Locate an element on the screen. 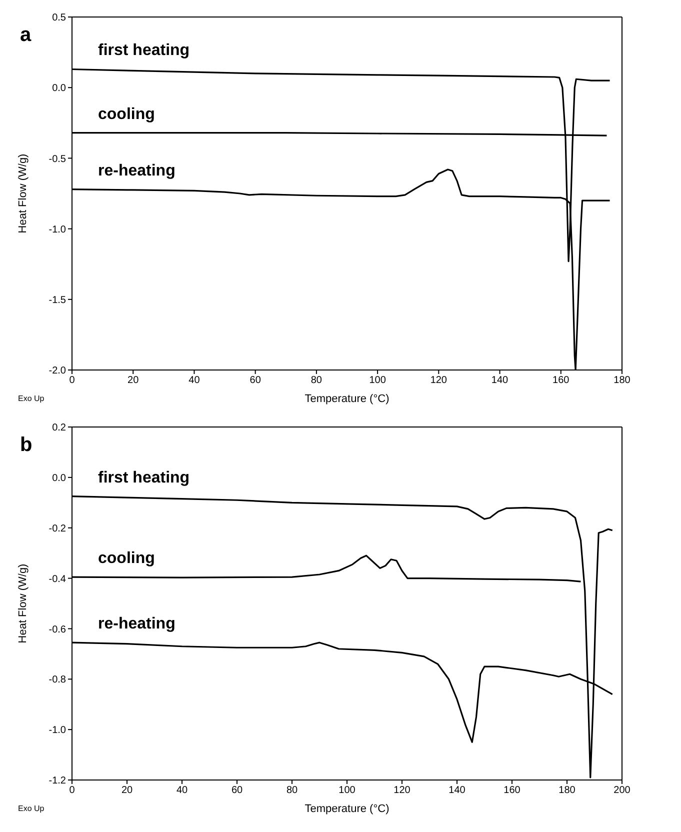  y-tick-label: -2.0 is located at coordinates (57, 371).